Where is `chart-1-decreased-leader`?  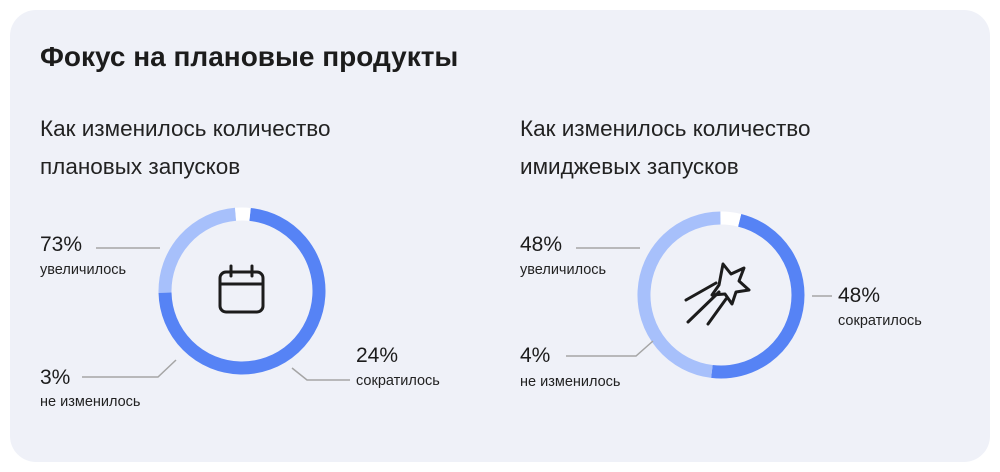
chart-1-decreased-leader is located at coordinates (320, 374).